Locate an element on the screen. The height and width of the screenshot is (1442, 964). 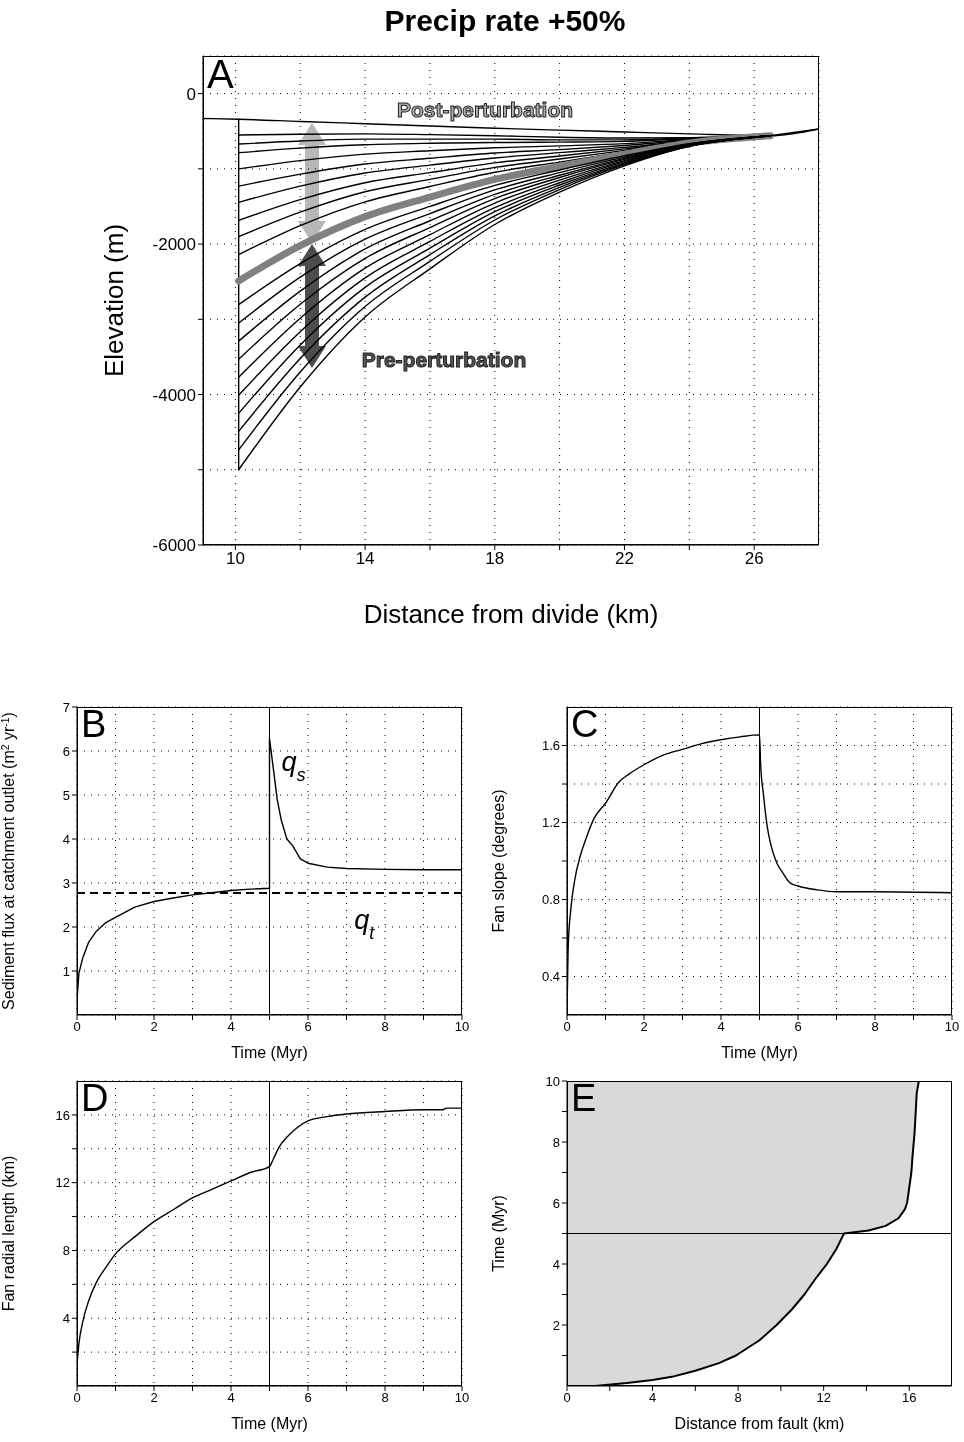
y-tick-label: 0.4 is located at coordinates (550, 977).